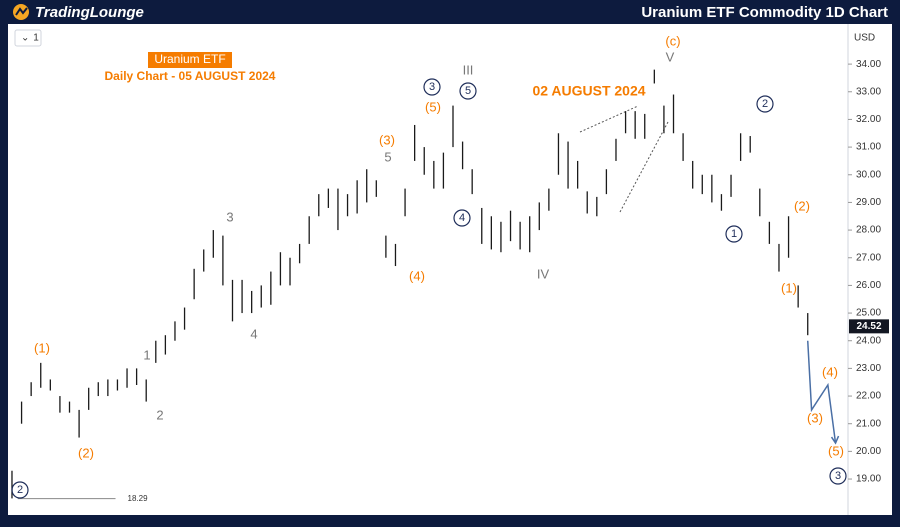  I want to click on interval-button, so click(28, 38).